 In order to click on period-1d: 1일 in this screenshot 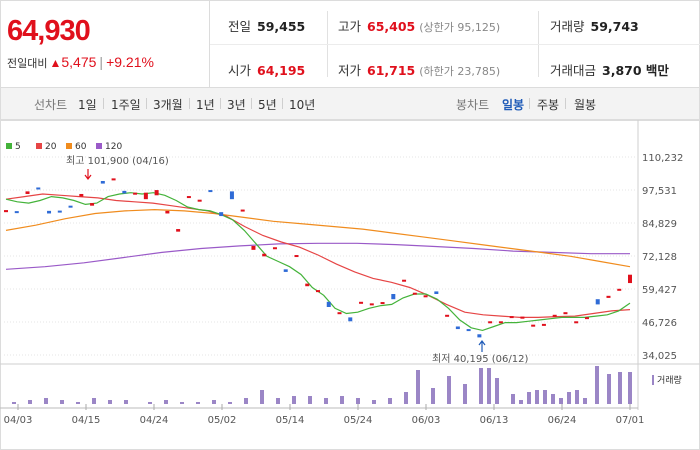, I will do `click(87, 105)`.